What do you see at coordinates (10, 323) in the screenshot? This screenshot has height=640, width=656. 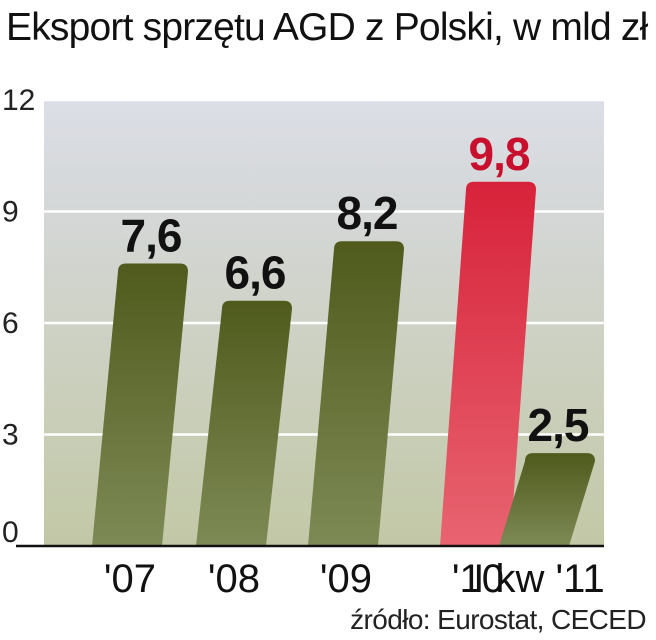 I see `y-tick-label: 6` at bounding box center [10, 323].